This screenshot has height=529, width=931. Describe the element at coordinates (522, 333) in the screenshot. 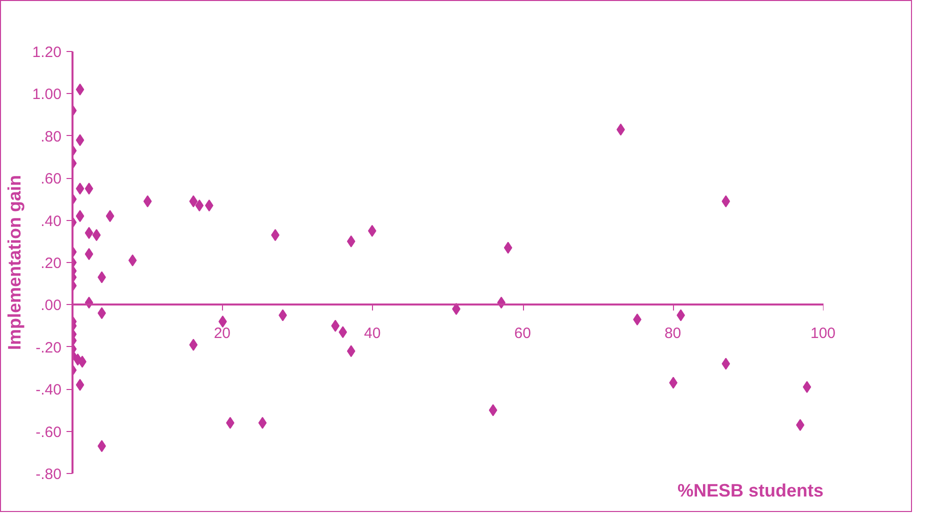

I see `x-tick-label: 60` at that location.